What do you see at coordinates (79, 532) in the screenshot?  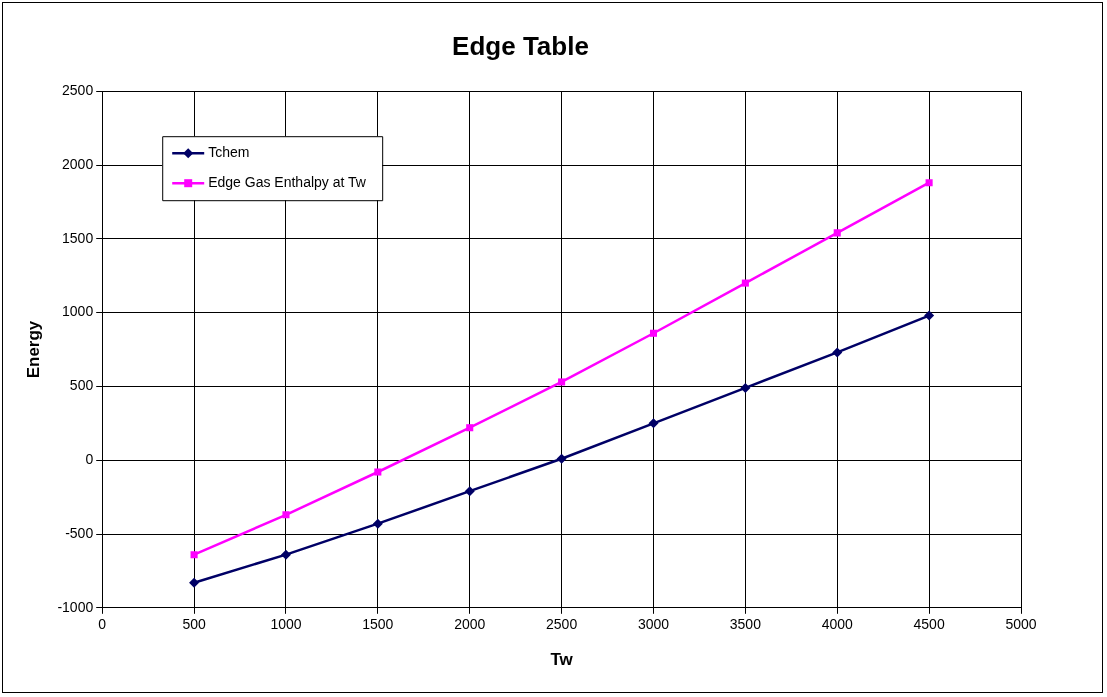 I see `y-tick-label: -500` at bounding box center [79, 532].